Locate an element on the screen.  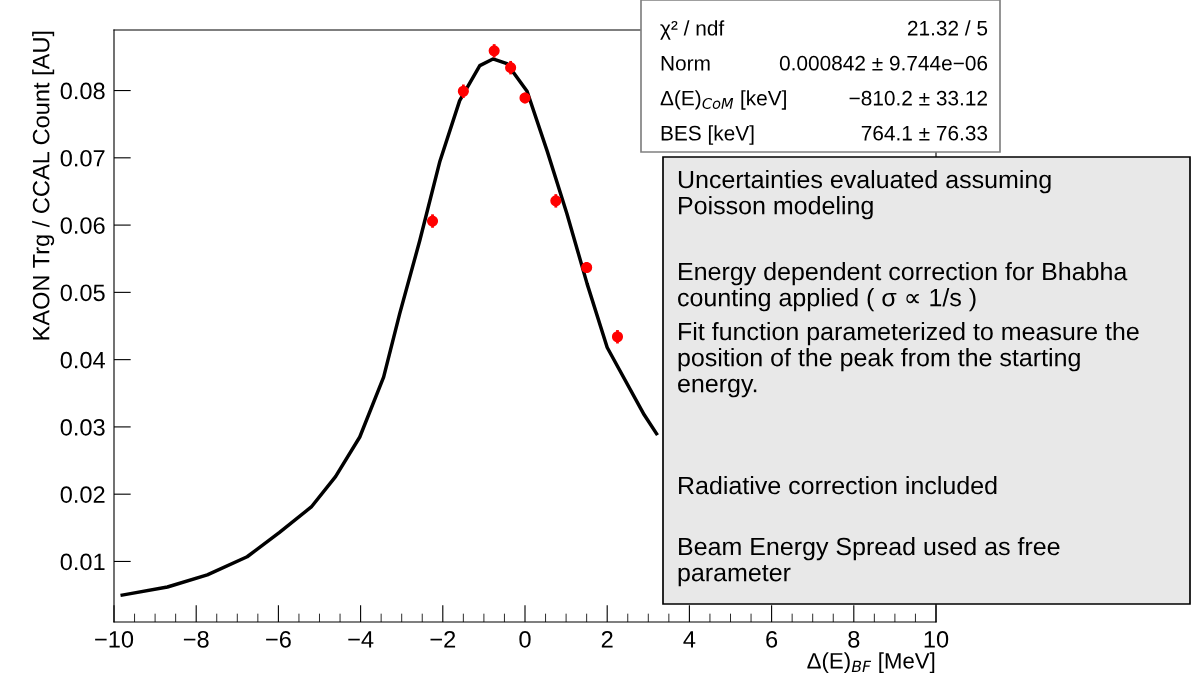
x-tick-label: −2 is located at coordinates (443, 639).